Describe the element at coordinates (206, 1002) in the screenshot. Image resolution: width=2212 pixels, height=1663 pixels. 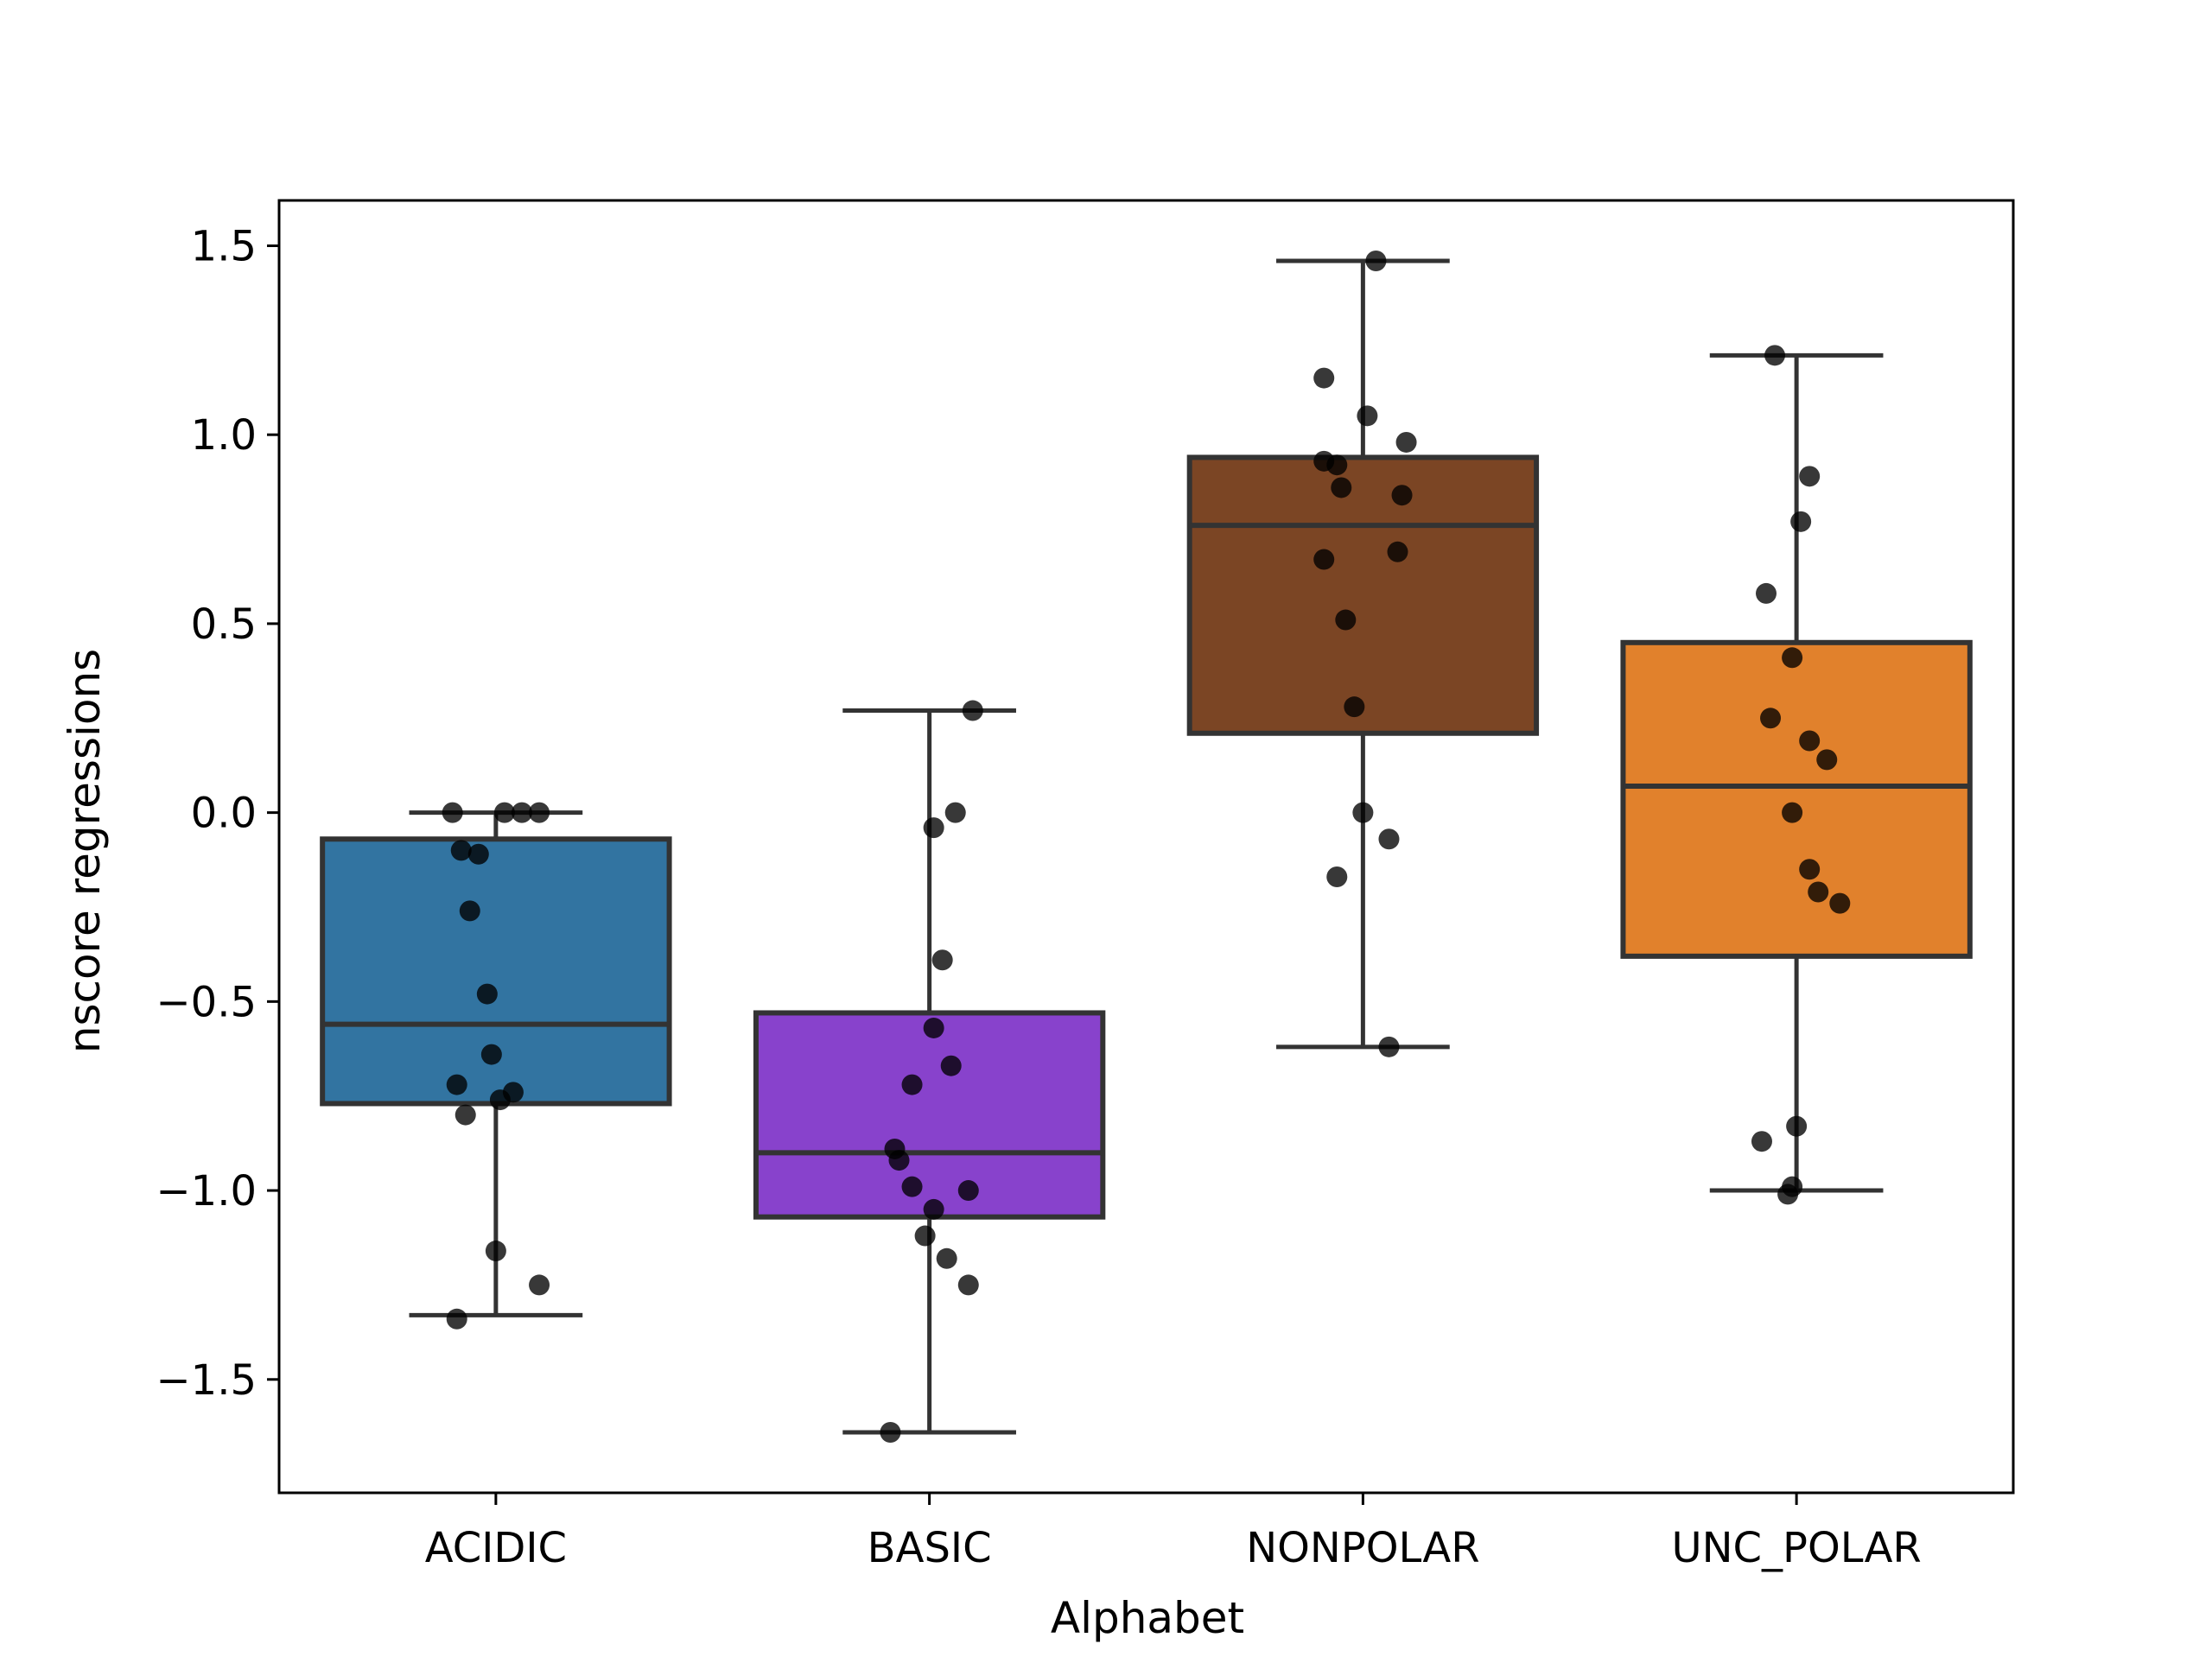
I see `y-tick-label: −0.5` at that location.